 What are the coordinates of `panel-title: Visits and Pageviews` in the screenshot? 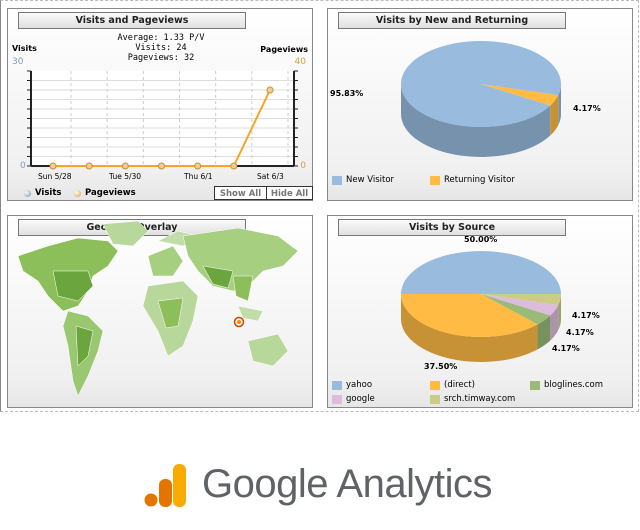 It's located at (132, 20).